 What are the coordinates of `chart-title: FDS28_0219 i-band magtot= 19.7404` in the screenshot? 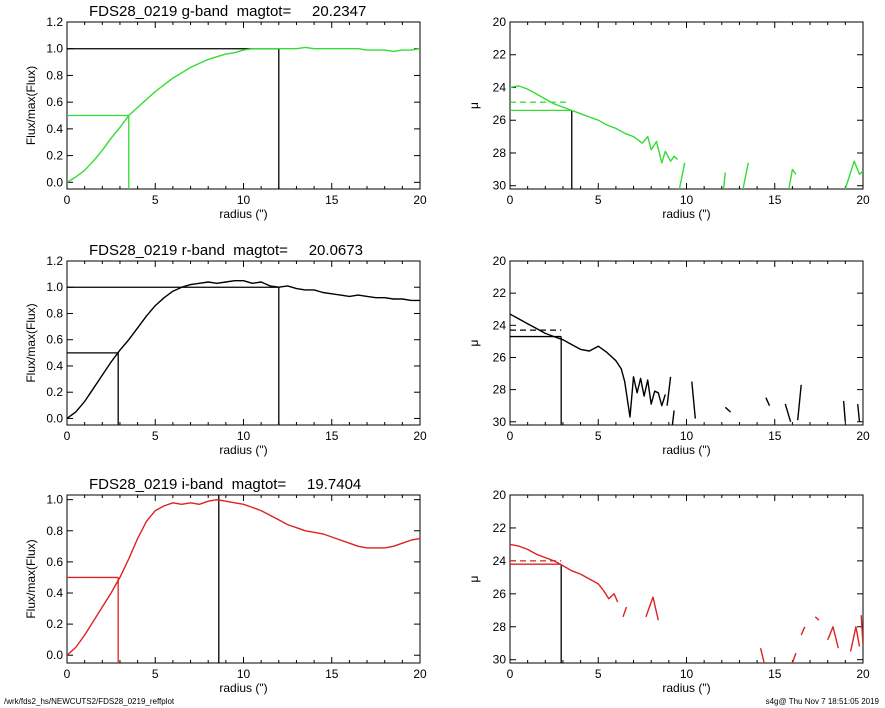 It's located at (225, 484).